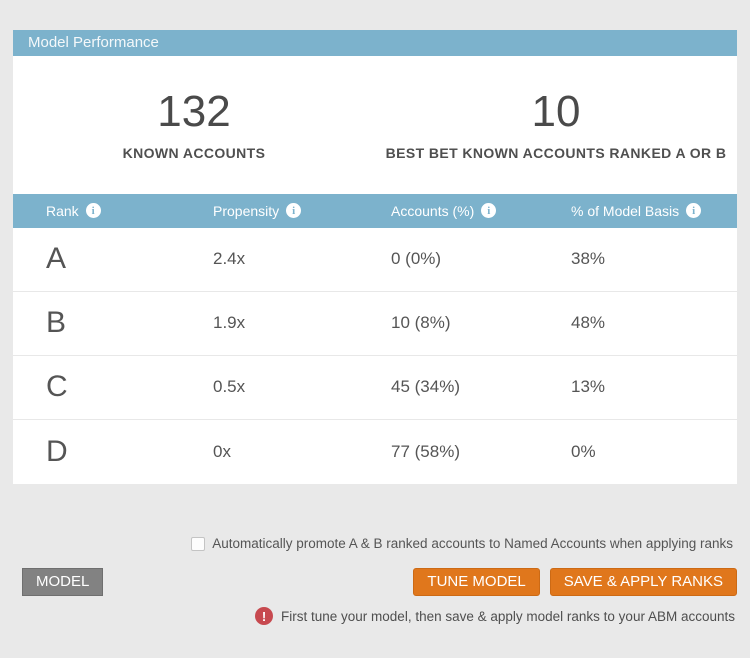  I want to click on auto-promote-checkbox, so click(198, 543).